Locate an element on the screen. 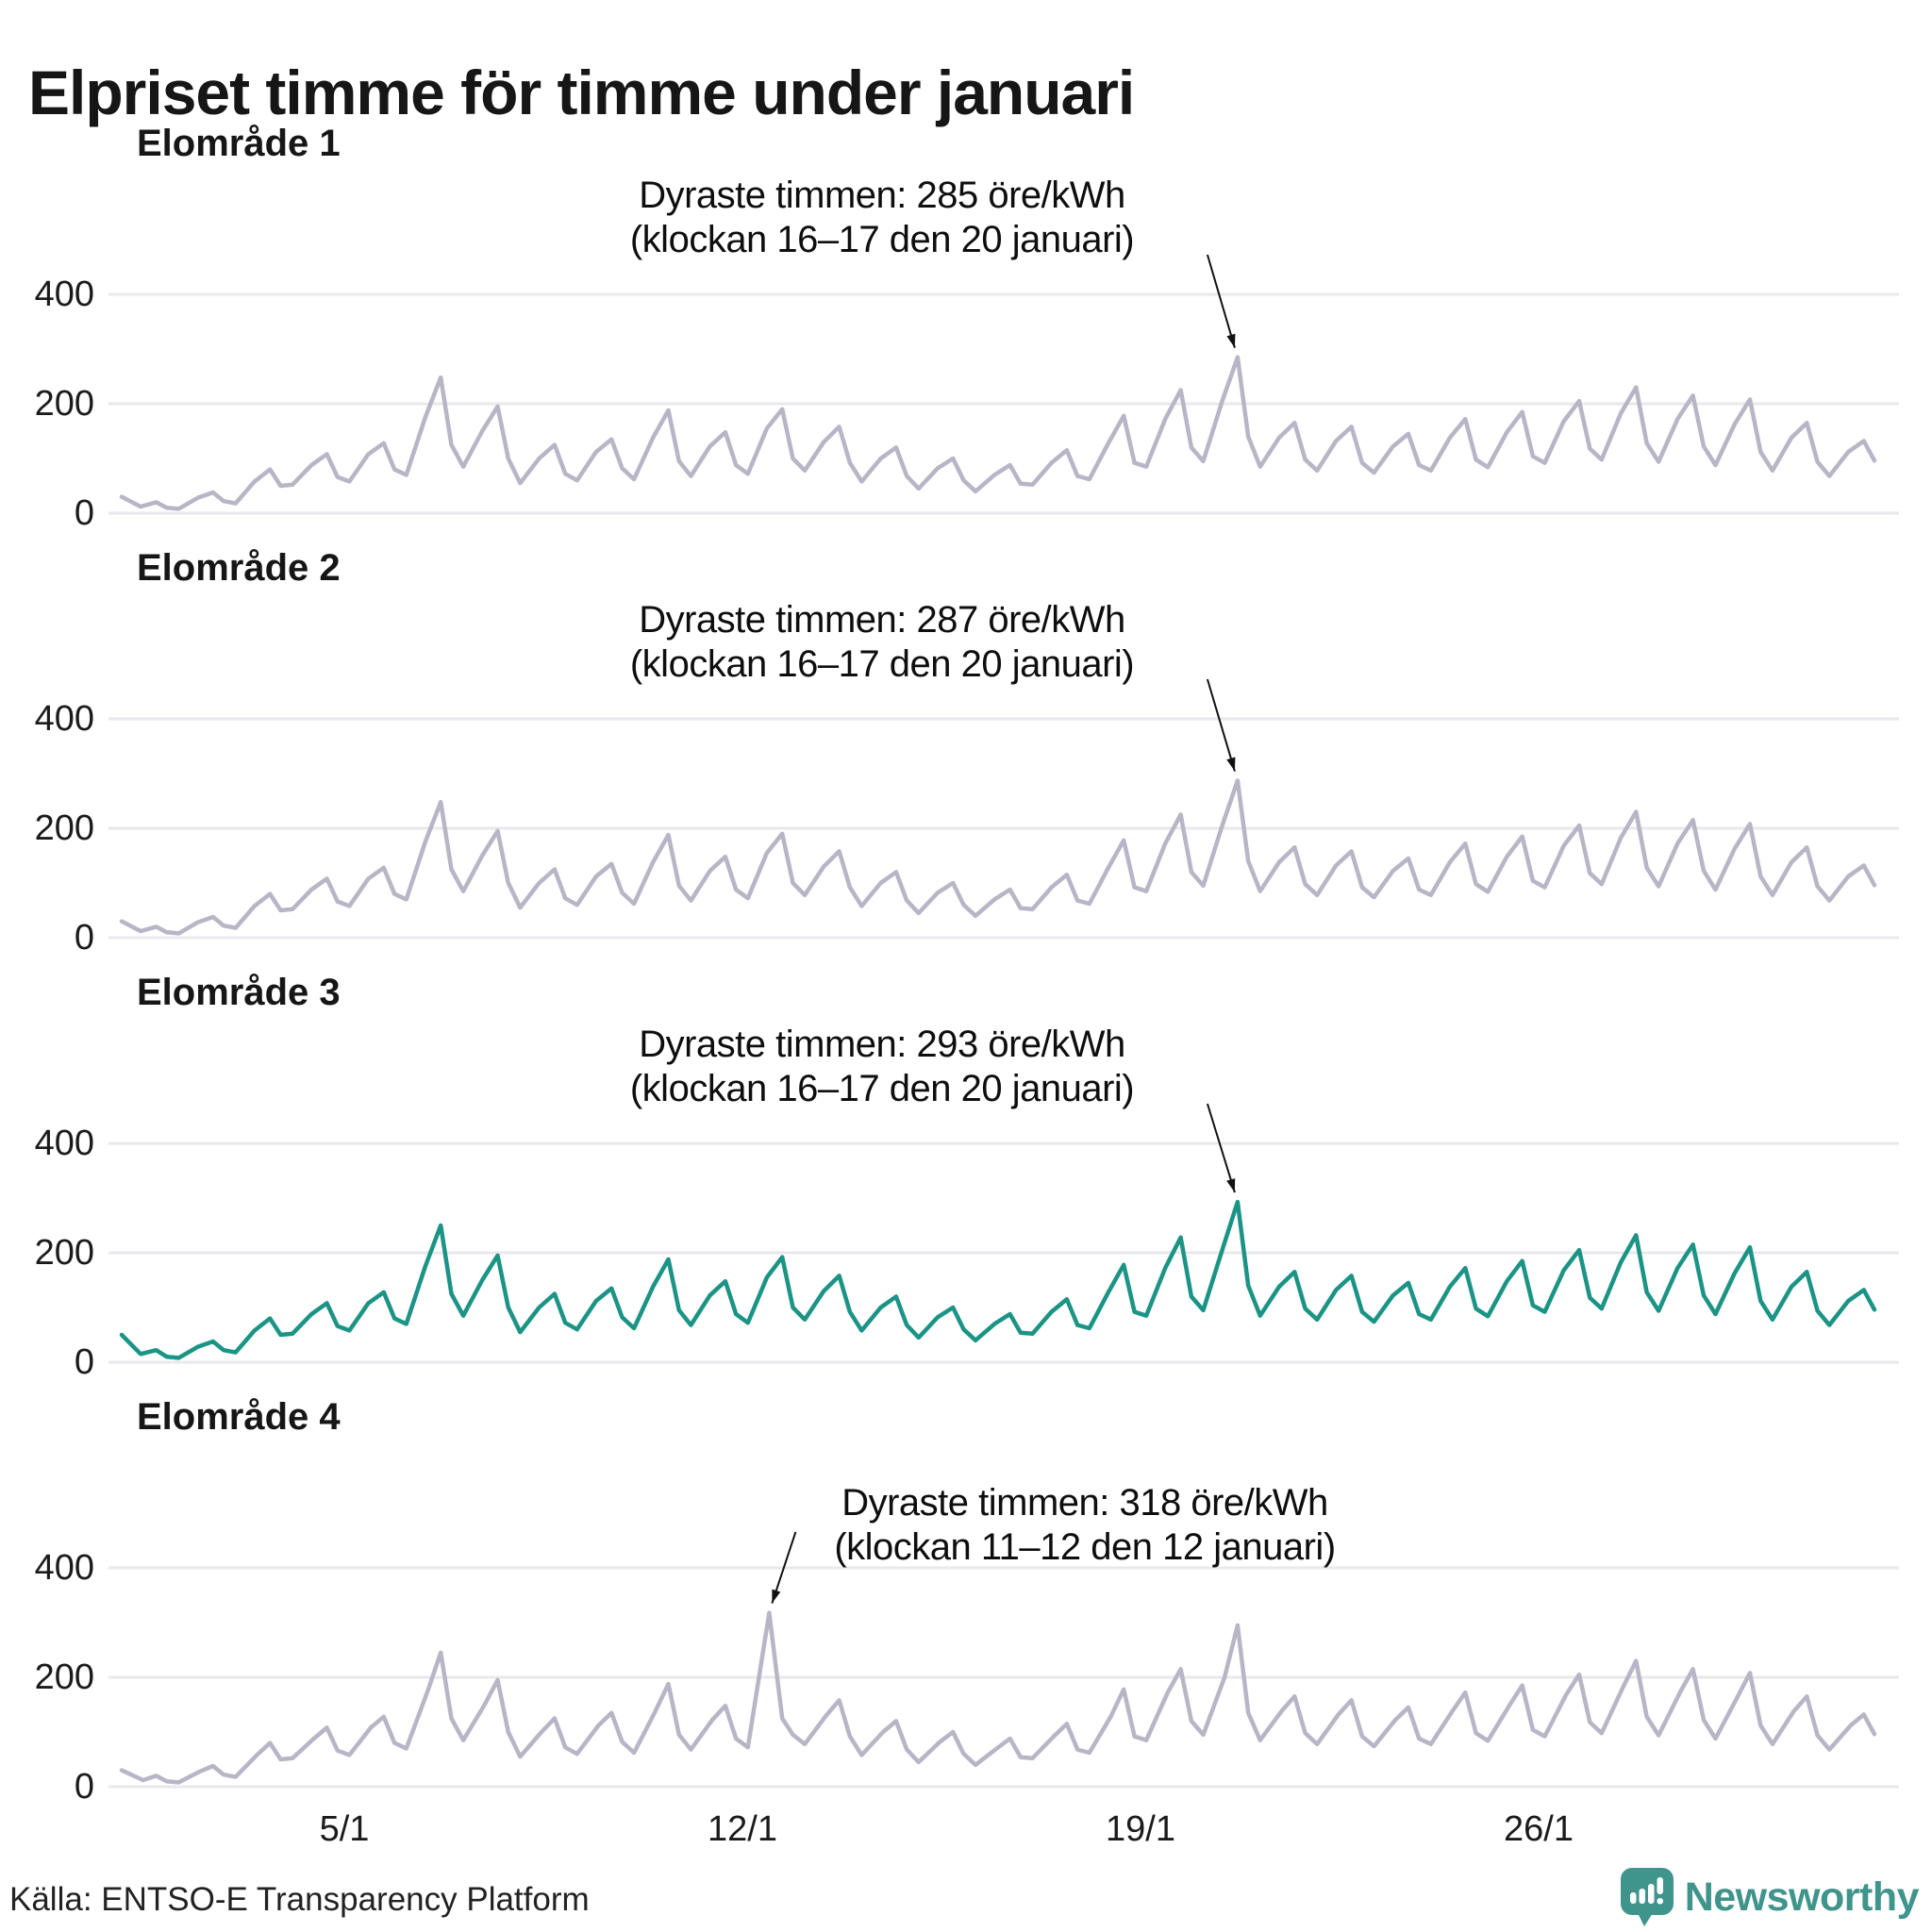  x-tick-12-1: 12/1 is located at coordinates (742, 1829).